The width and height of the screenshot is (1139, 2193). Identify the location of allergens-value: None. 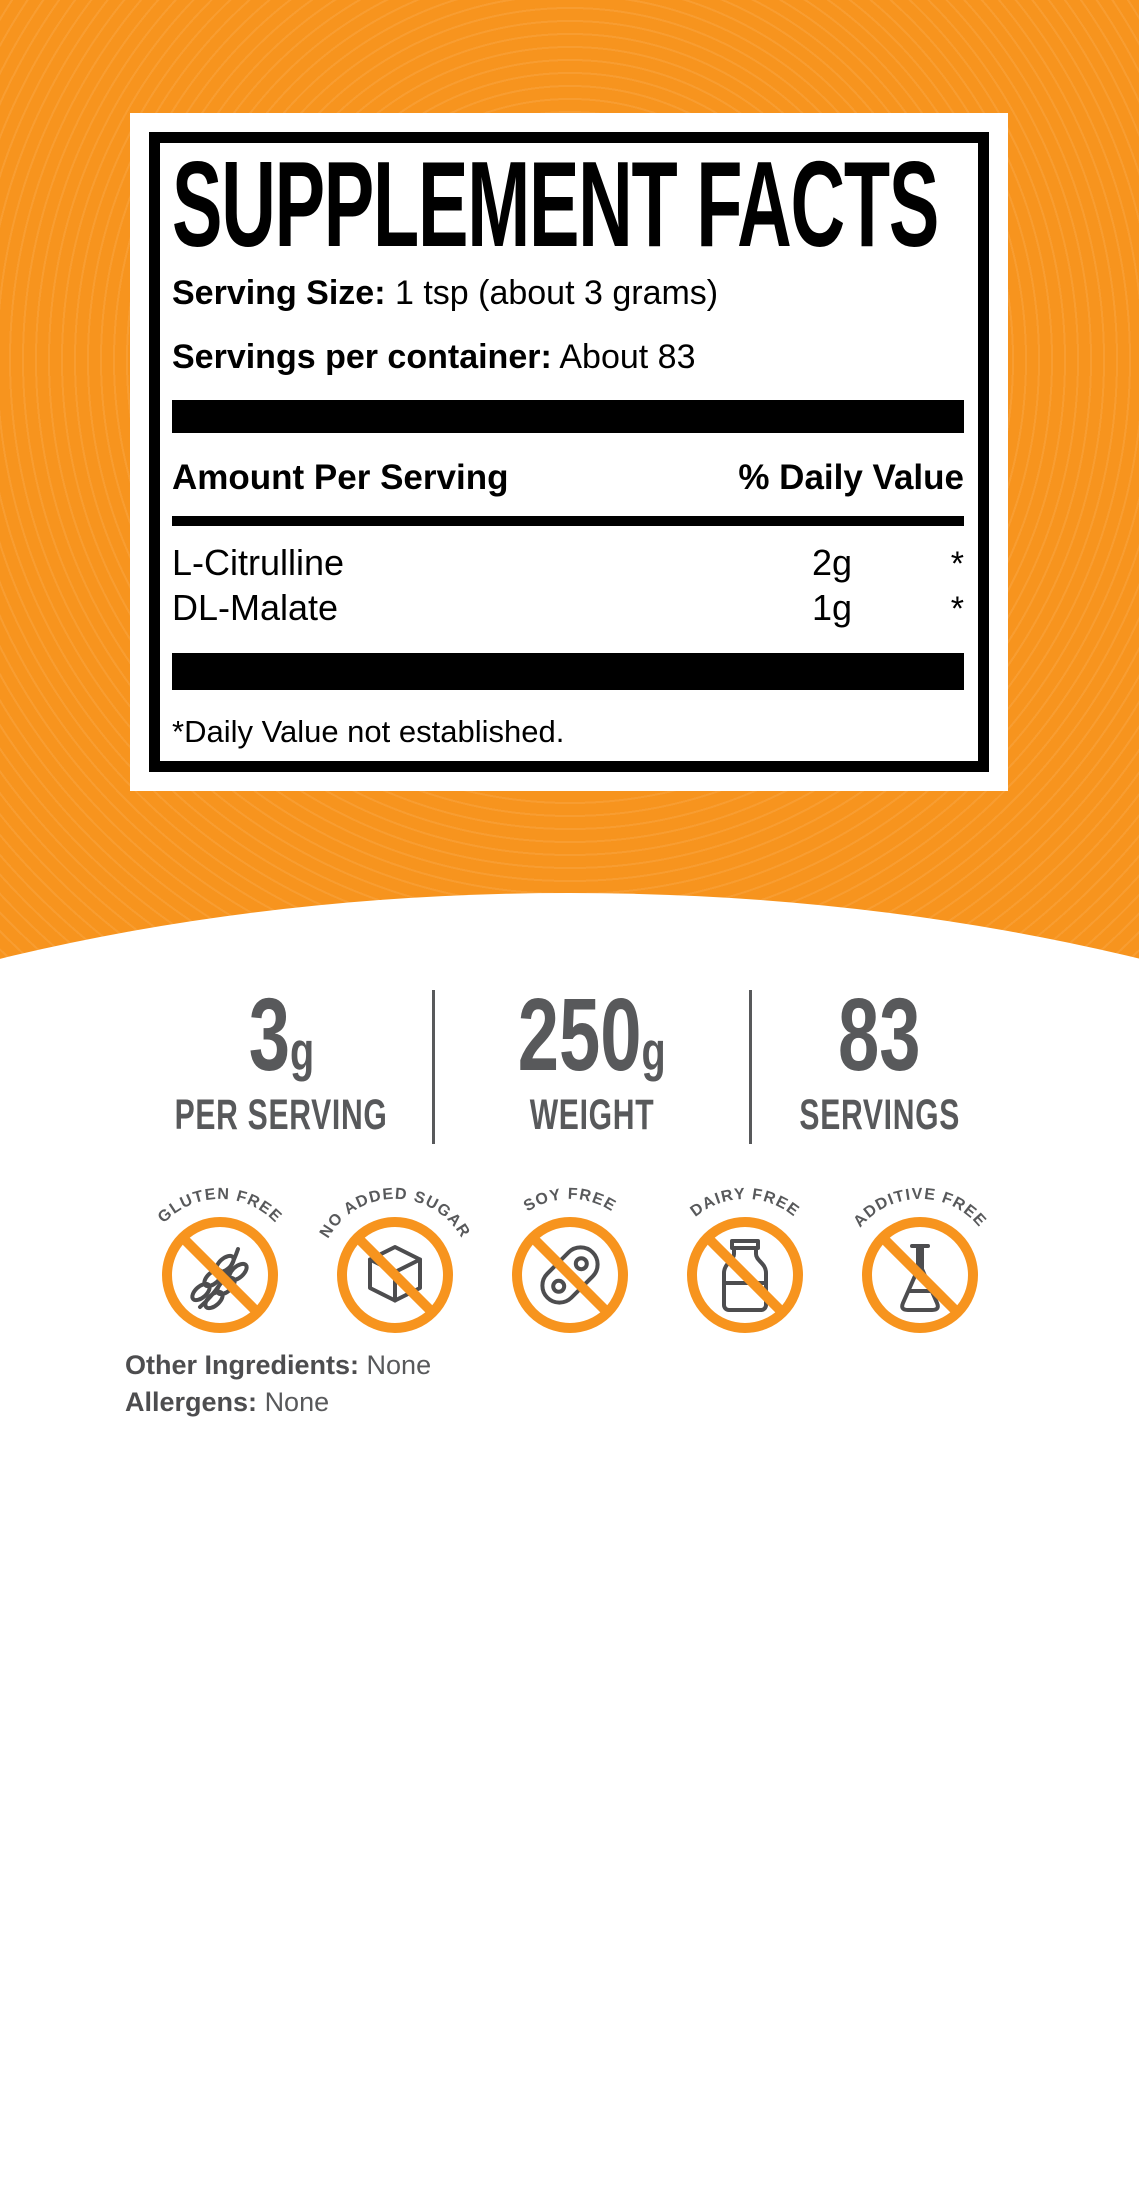
(297, 1402).